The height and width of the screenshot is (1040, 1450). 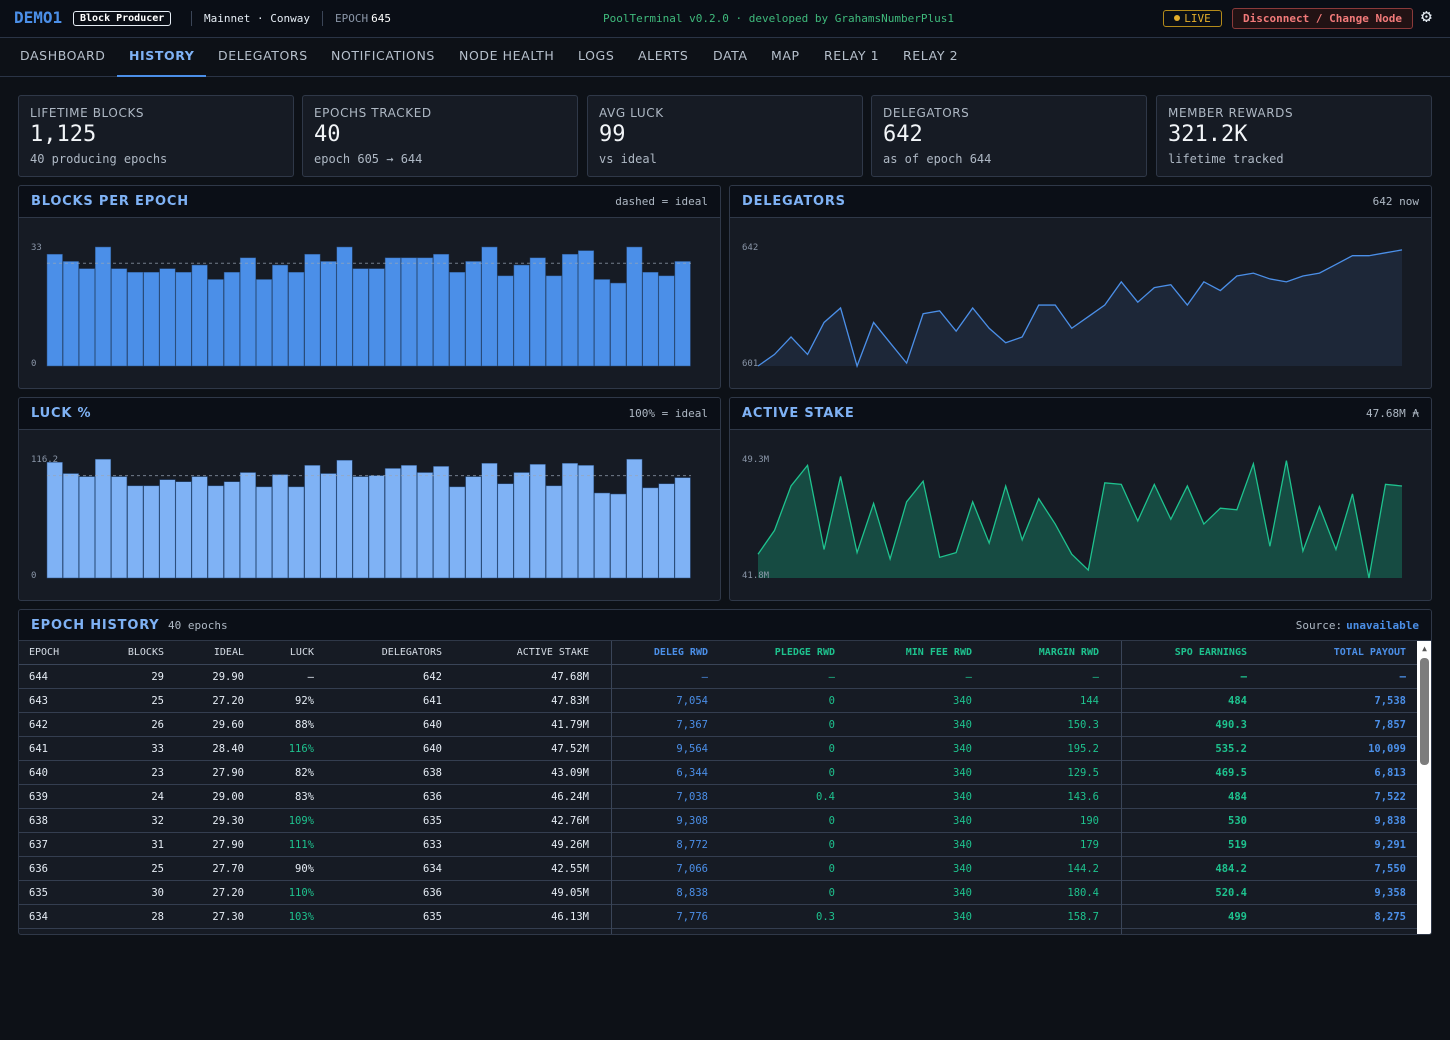 What do you see at coordinates (570, 893) in the screenshot?
I see `cell-active-stake: 49.05M` at bounding box center [570, 893].